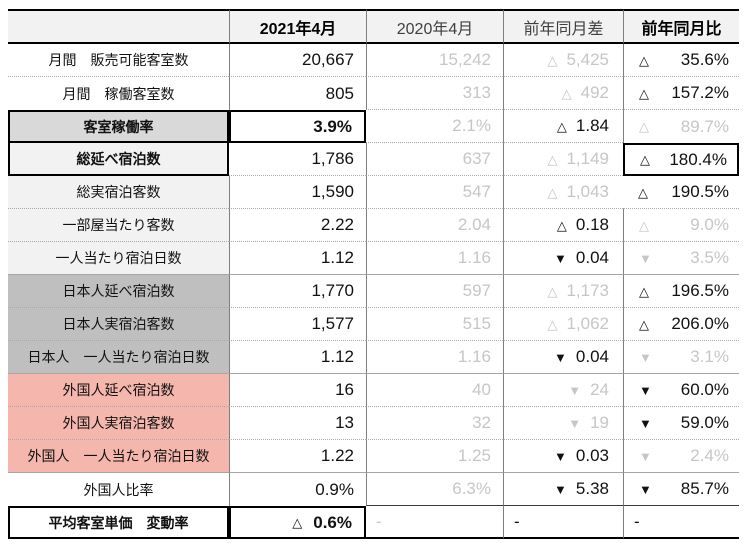 The image size is (750, 556). Describe the element at coordinates (592, 224) in the screenshot. I see `diff-value: 0.18` at that location.